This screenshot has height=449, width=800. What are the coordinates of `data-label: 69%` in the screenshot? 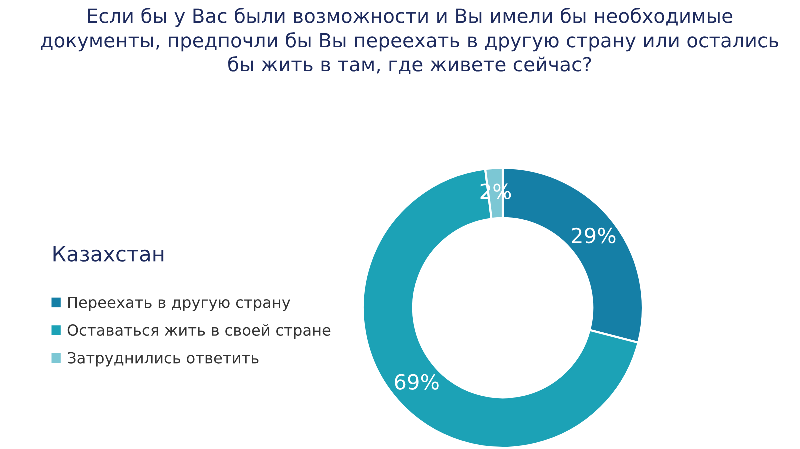 It's located at (417, 382).